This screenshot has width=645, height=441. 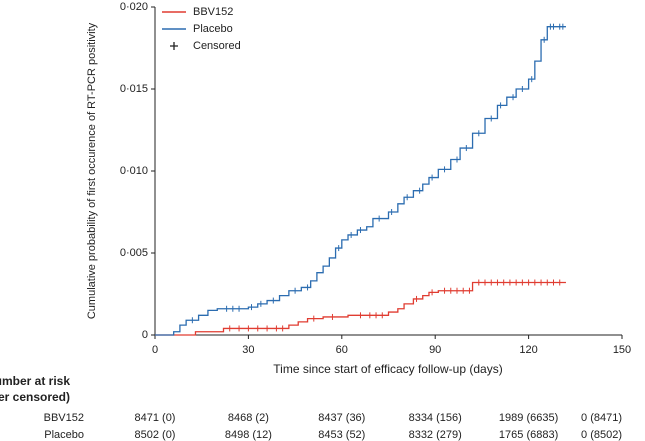 What do you see at coordinates (213, 29) in the screenshot?
I see `legend-label: Placebo` at bounding box center [213, 29].